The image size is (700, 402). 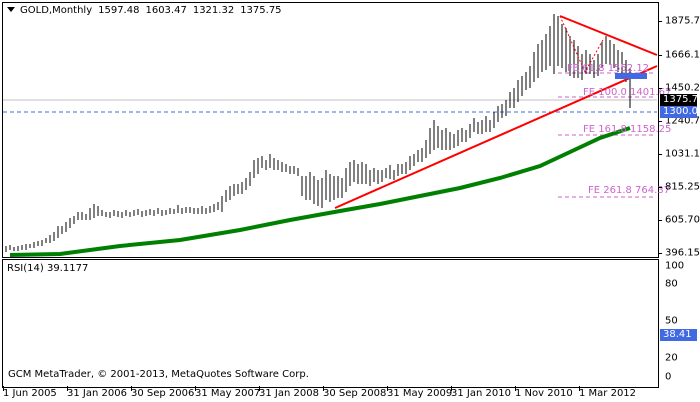 I want to click on fibo-label-100: FE 100.0 1401.67, so click(x=627, y=92).